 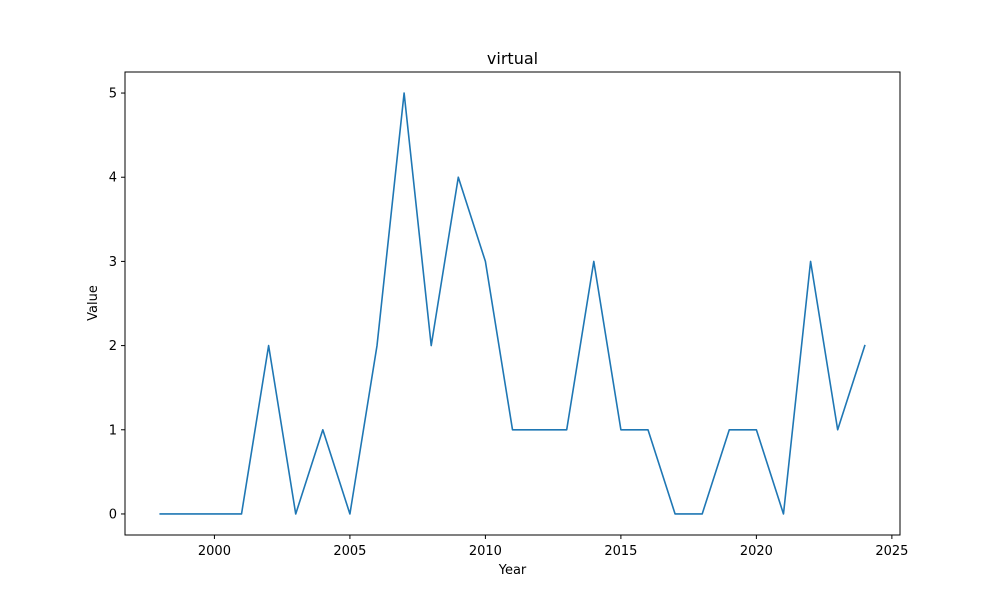 I want to click on x-tick-label-2025: 2025, so click(x=891, y=551).